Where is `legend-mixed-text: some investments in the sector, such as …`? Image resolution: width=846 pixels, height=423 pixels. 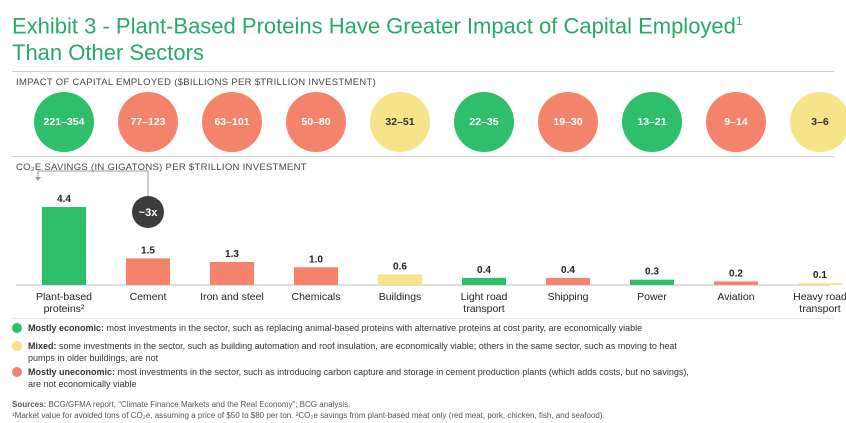
legend-mixed-text: some investments in the sector, such as … is located at coordinates (352, 352).